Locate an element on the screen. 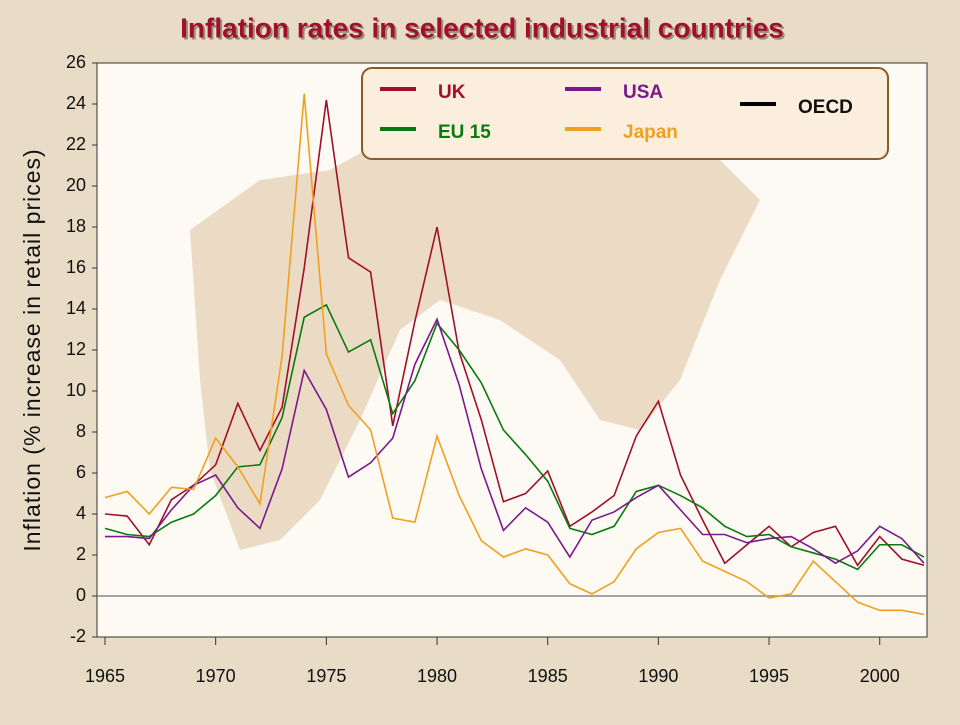 This screenshot has width=960, height=725. y-tick-label: 26 is located at coordinates (76, 62).